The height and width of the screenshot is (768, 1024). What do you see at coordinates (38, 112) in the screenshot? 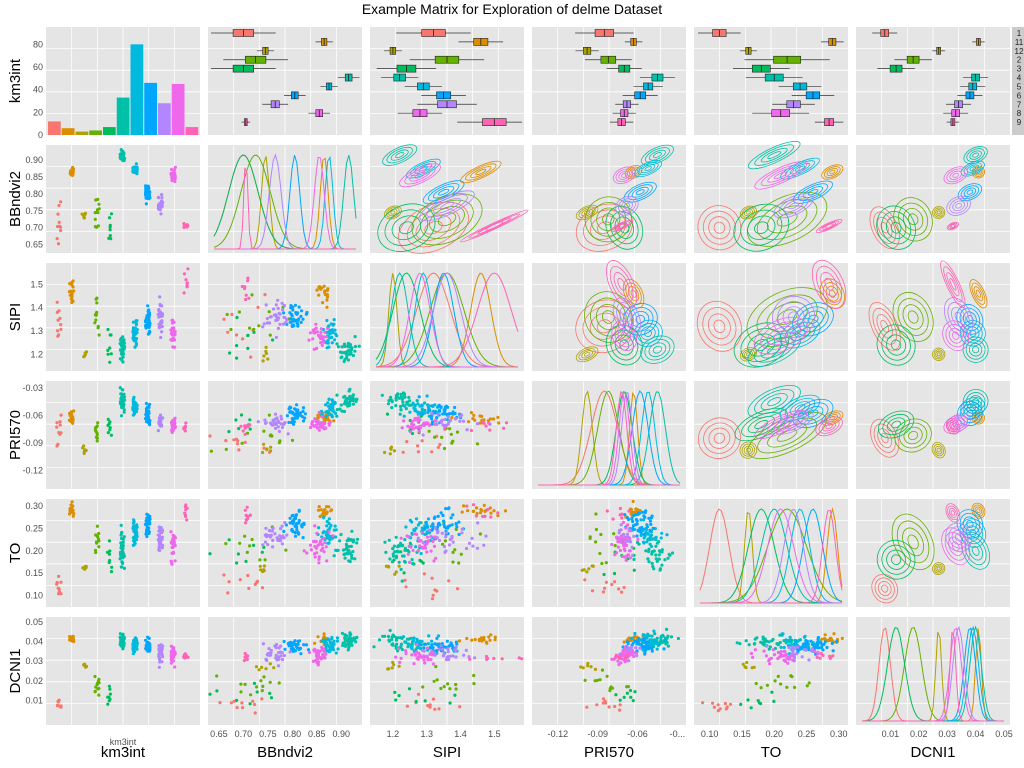
I see `tick-label: 20` at bounding box center [38, 112].